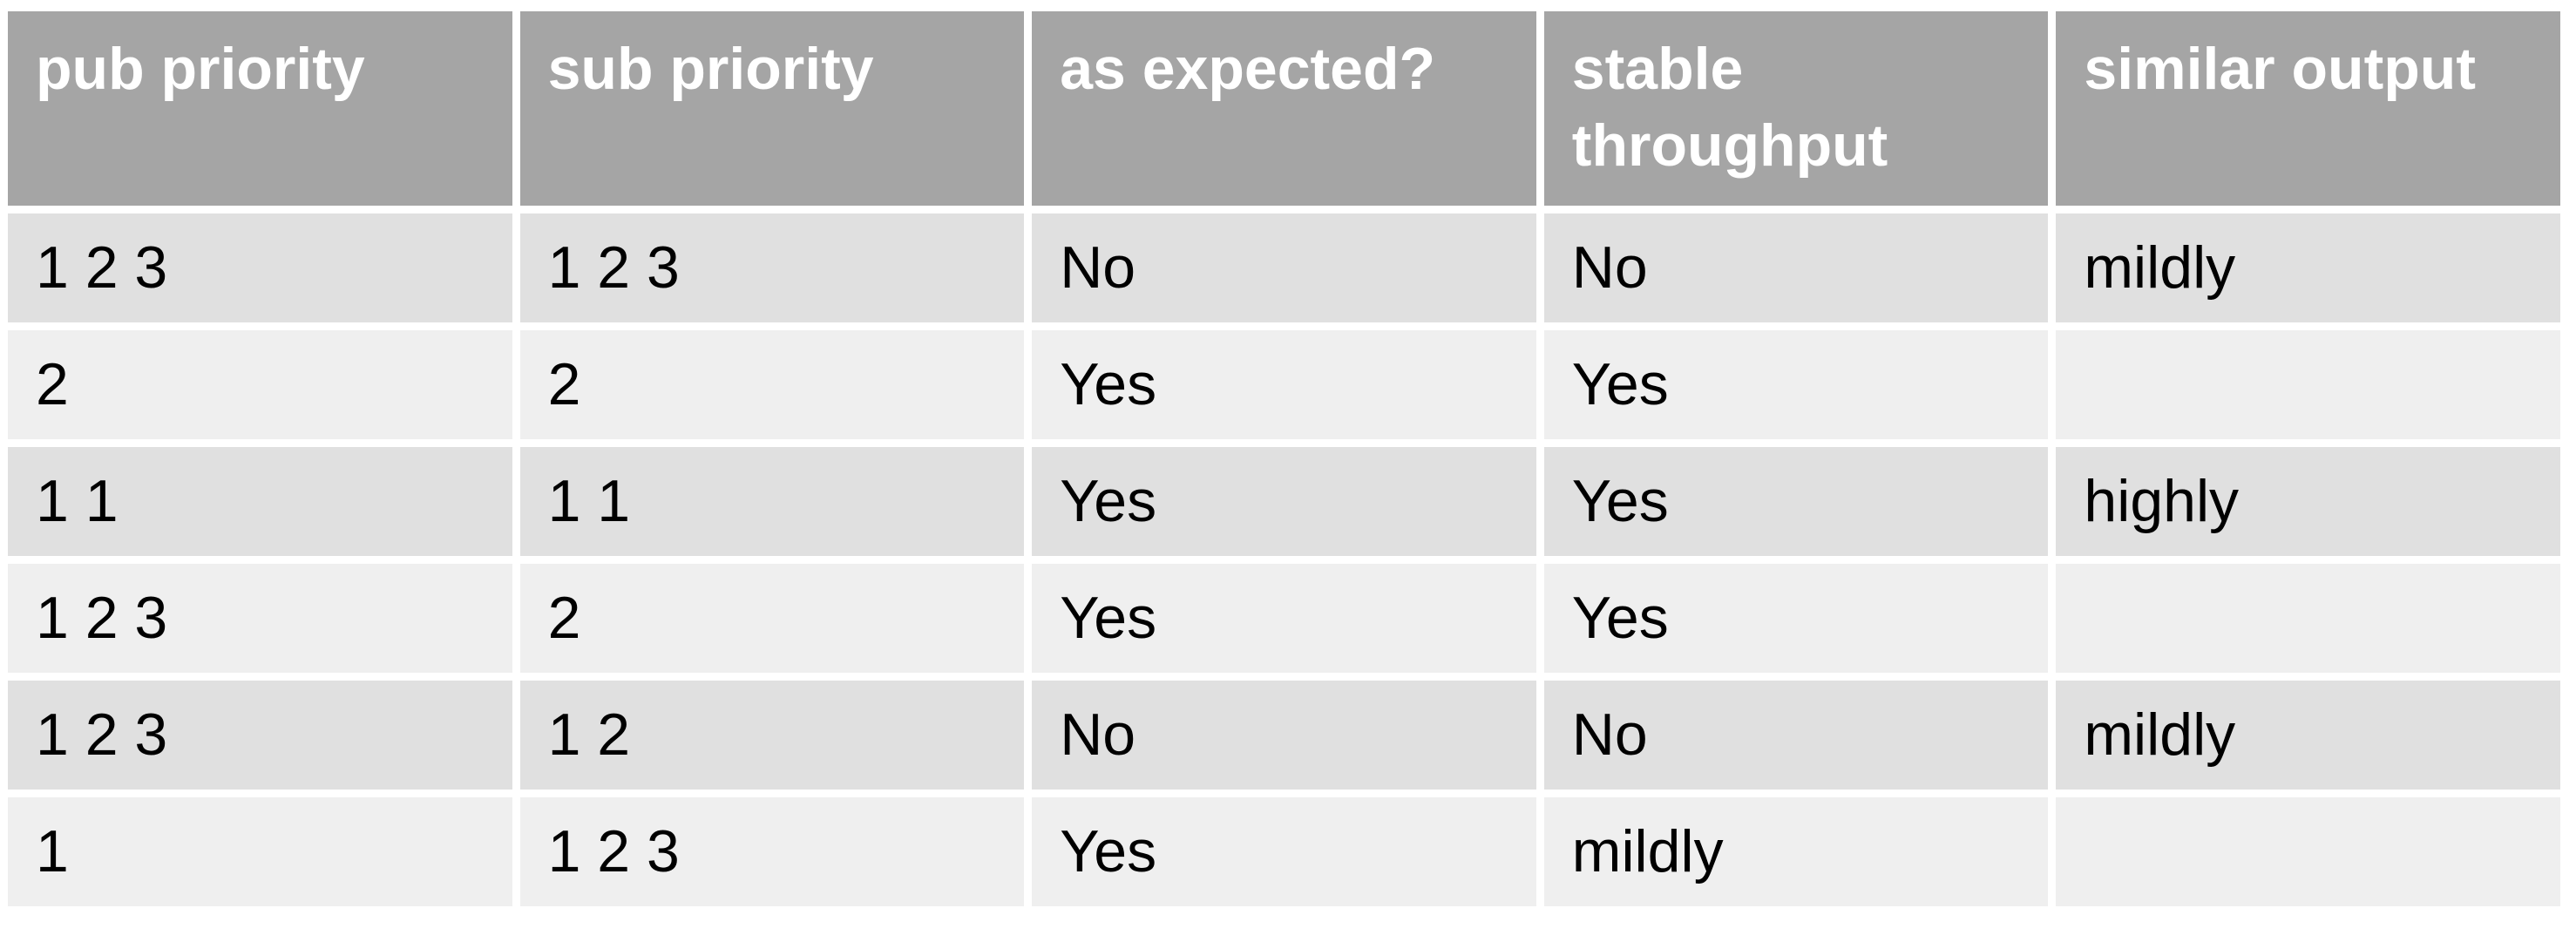 This screenshot has height=942, width=2576. I want to click on header-cell: sub priority, so click(772, 108).